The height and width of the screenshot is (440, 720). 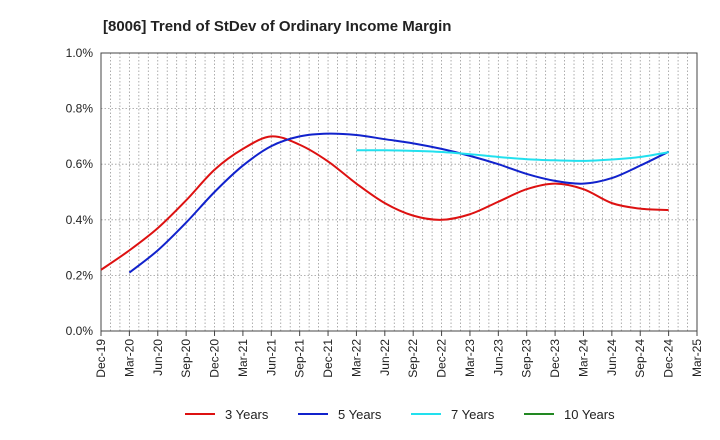 What do you see at coordinates (527, 358) in the screenshot?
I see `x-tick-label: Sep-23` at bounding box center [527, 358].